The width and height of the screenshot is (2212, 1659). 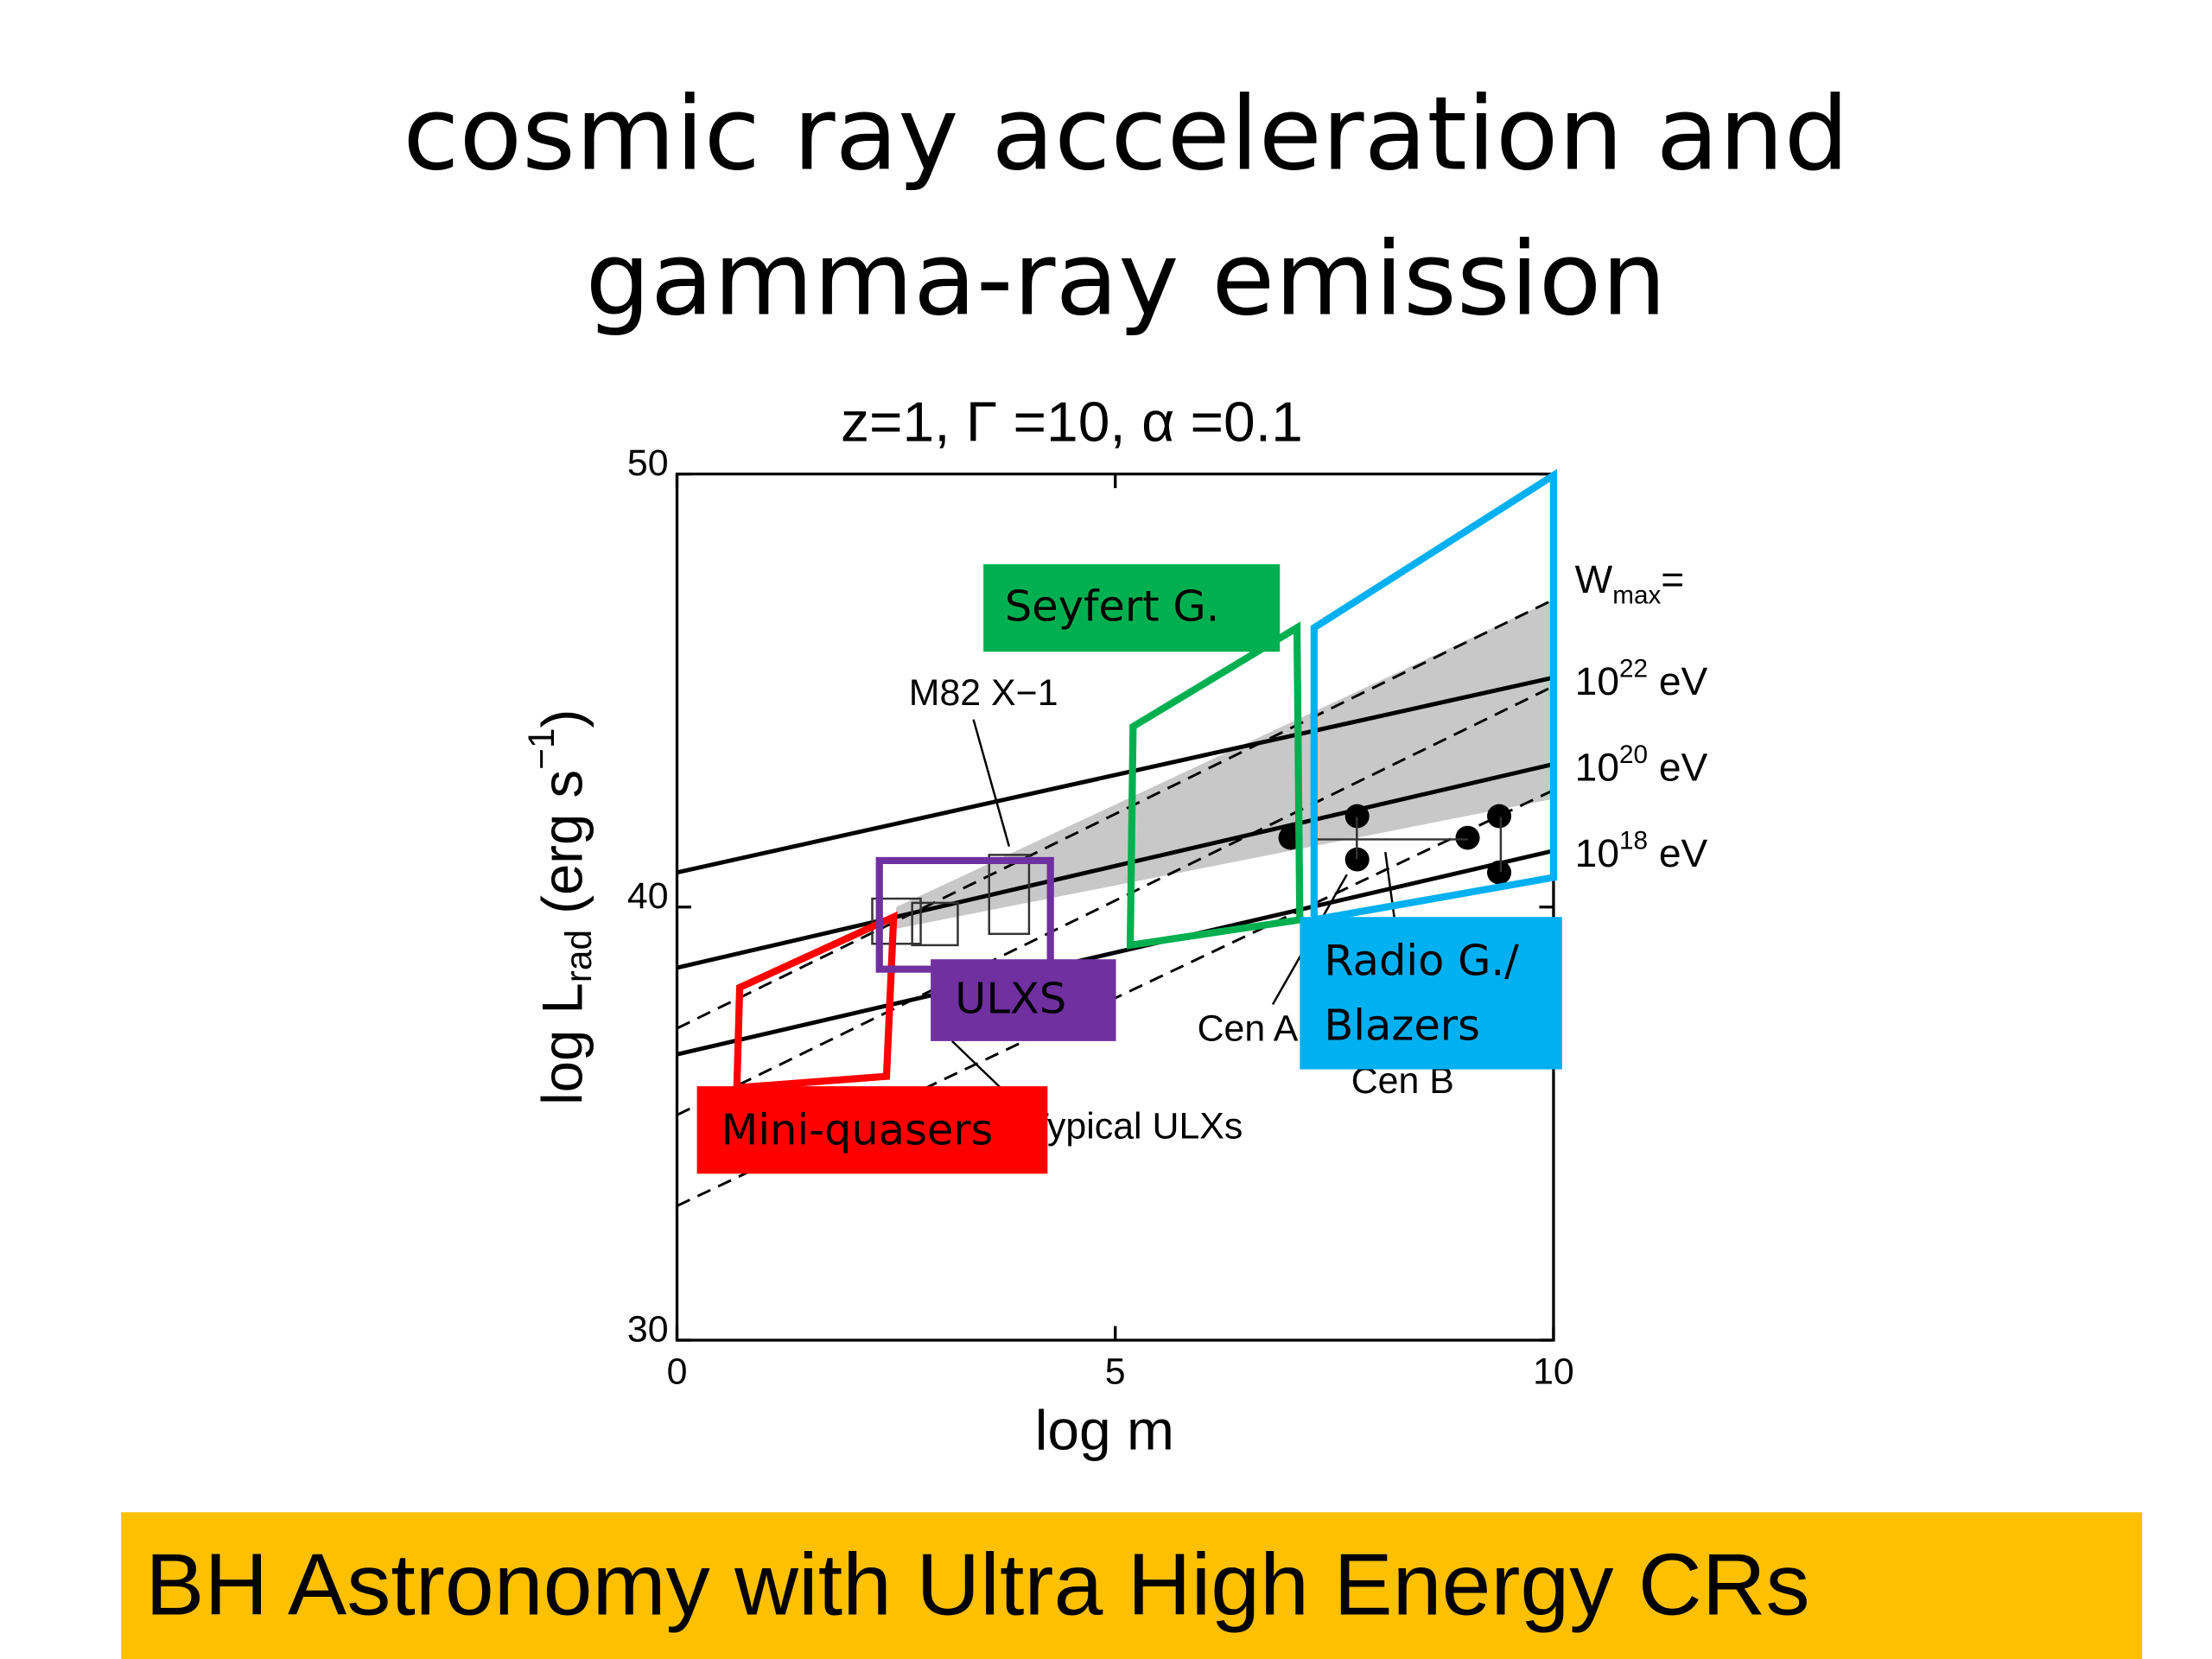 What do you see at coordinates (562, 1043) in the screenshot?
I see `y-label-part: log L` at bounding box center [562, 1043].